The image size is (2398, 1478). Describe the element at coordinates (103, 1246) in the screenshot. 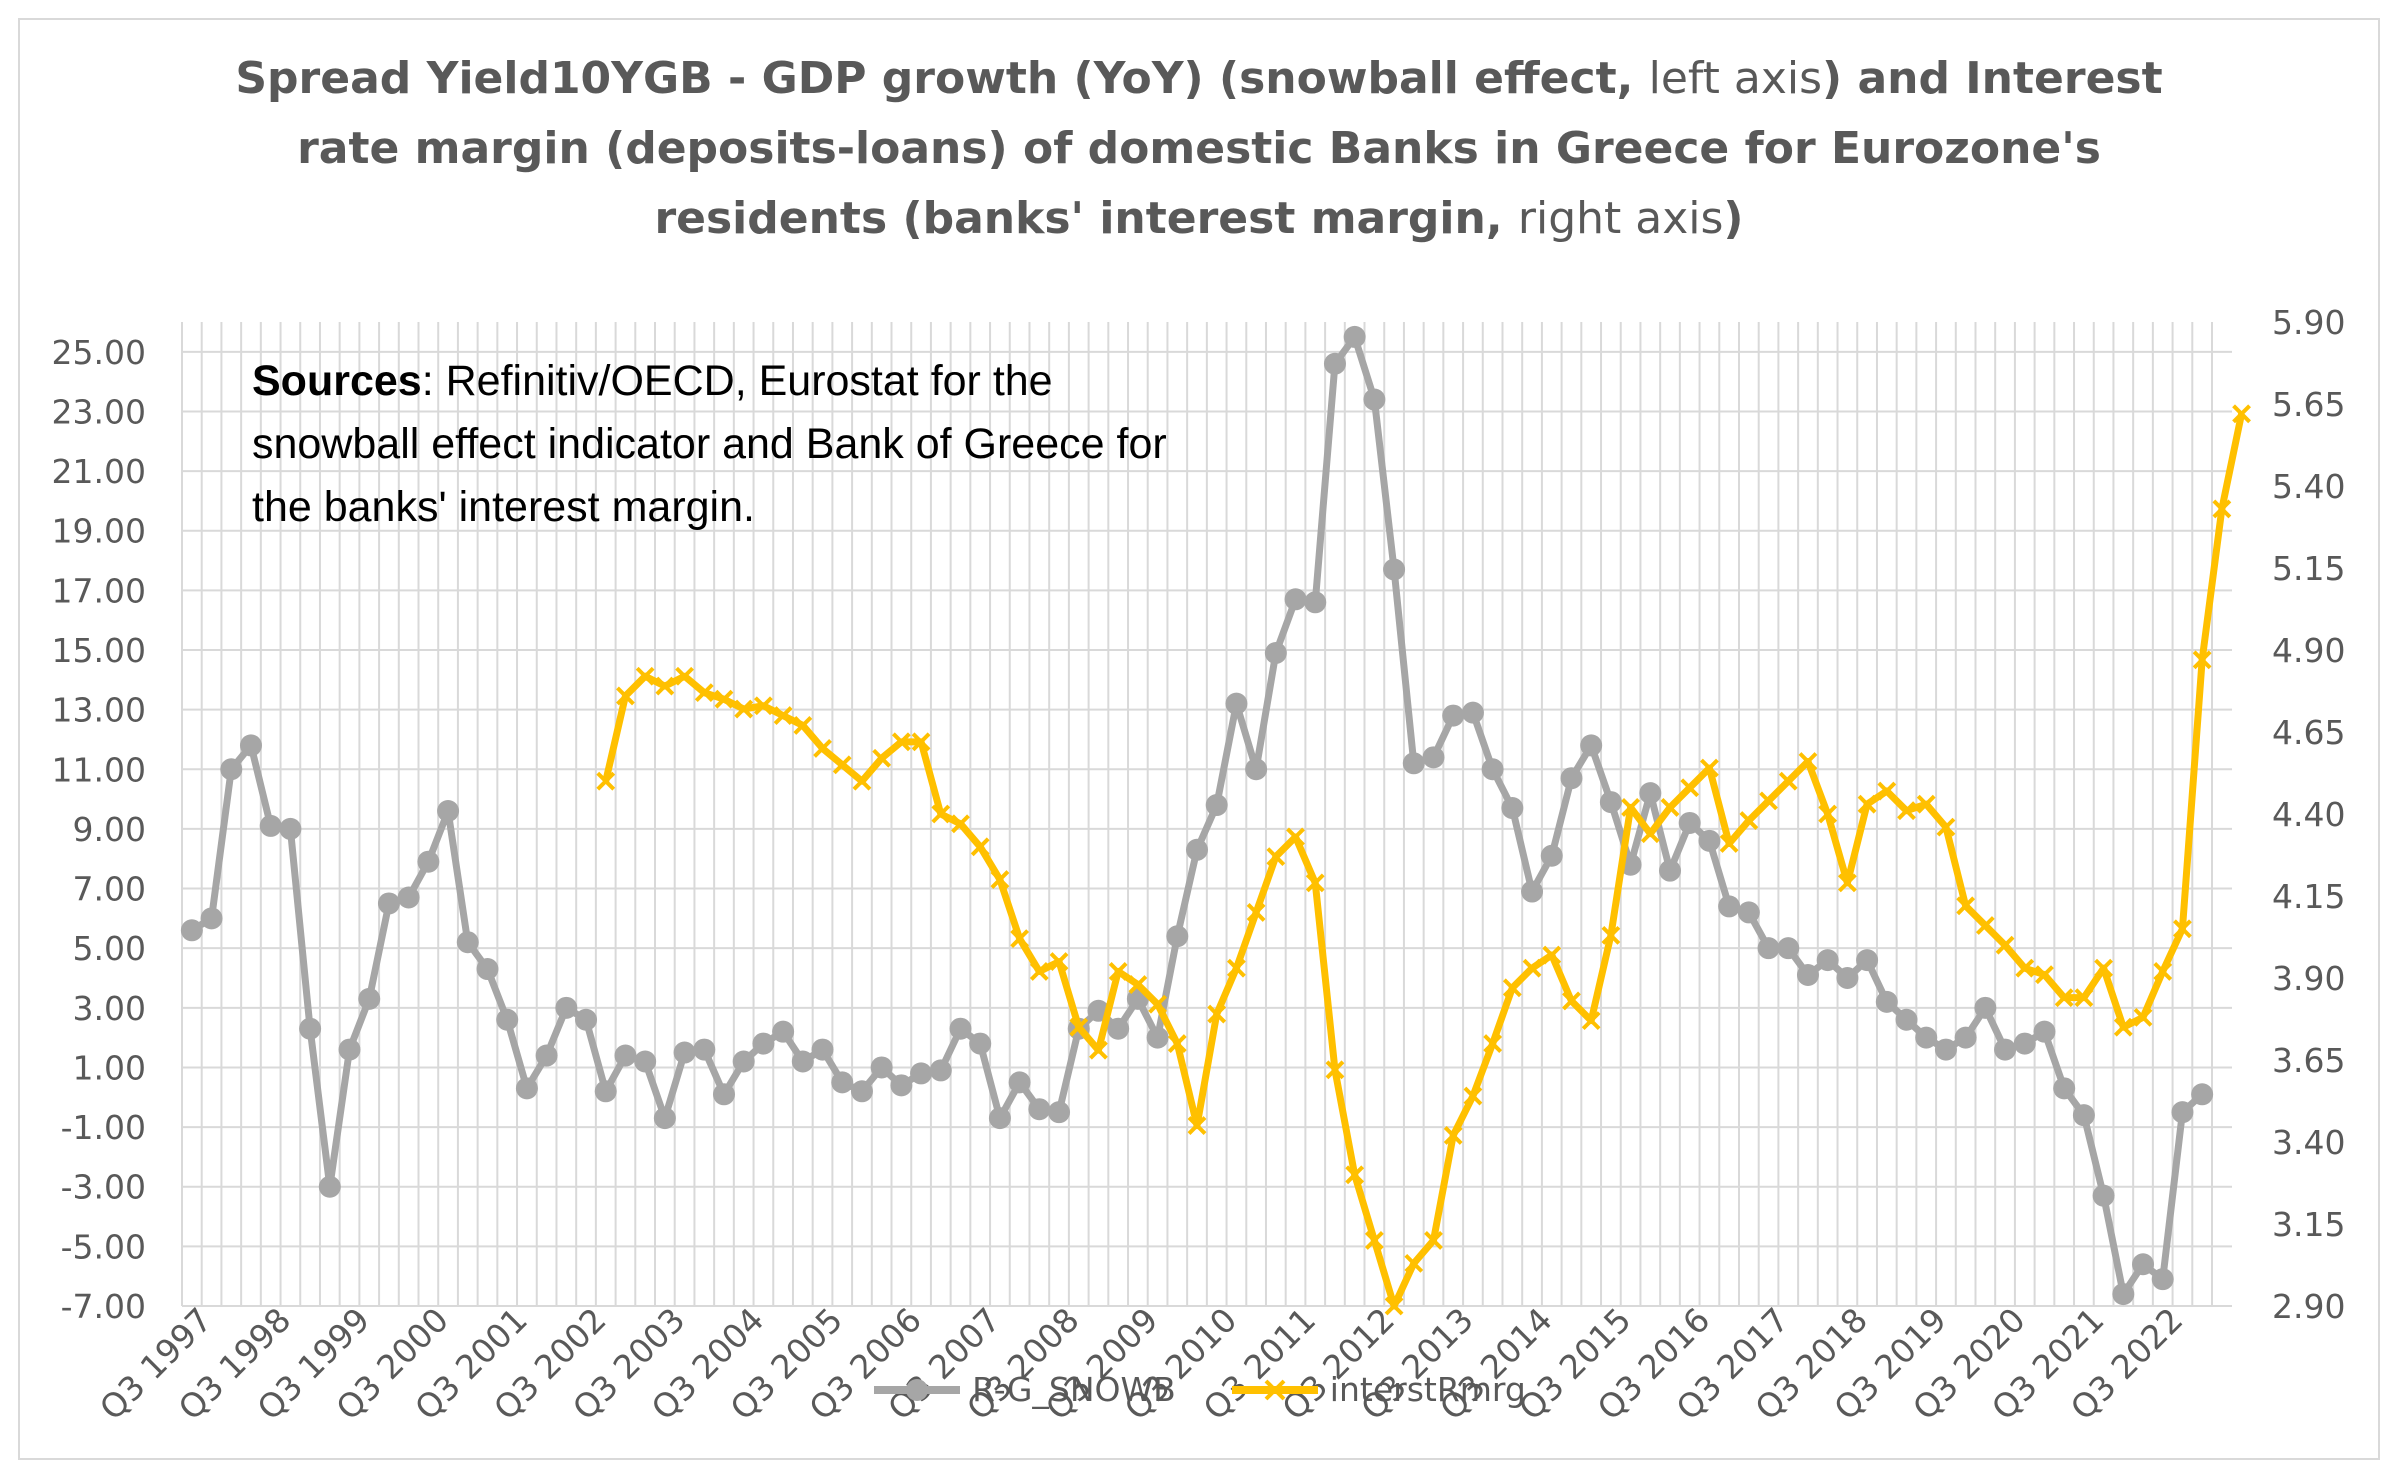

I see `y-left-tick-label: -5.00` at that location.